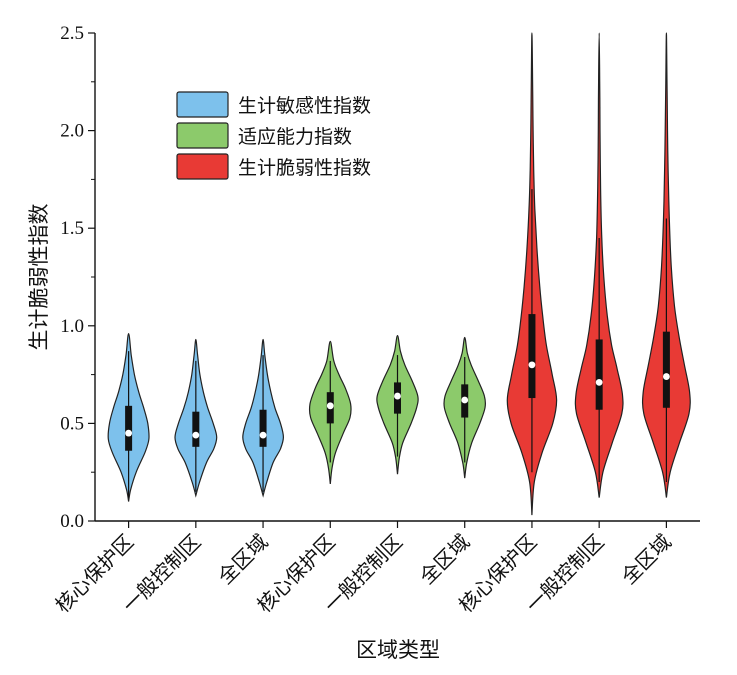 The image size is (737, 675). What do you see at coordinates (72, 228) in the screenshot?
I see `y-tick-label: 1.5` at bounding box center [72, 228].